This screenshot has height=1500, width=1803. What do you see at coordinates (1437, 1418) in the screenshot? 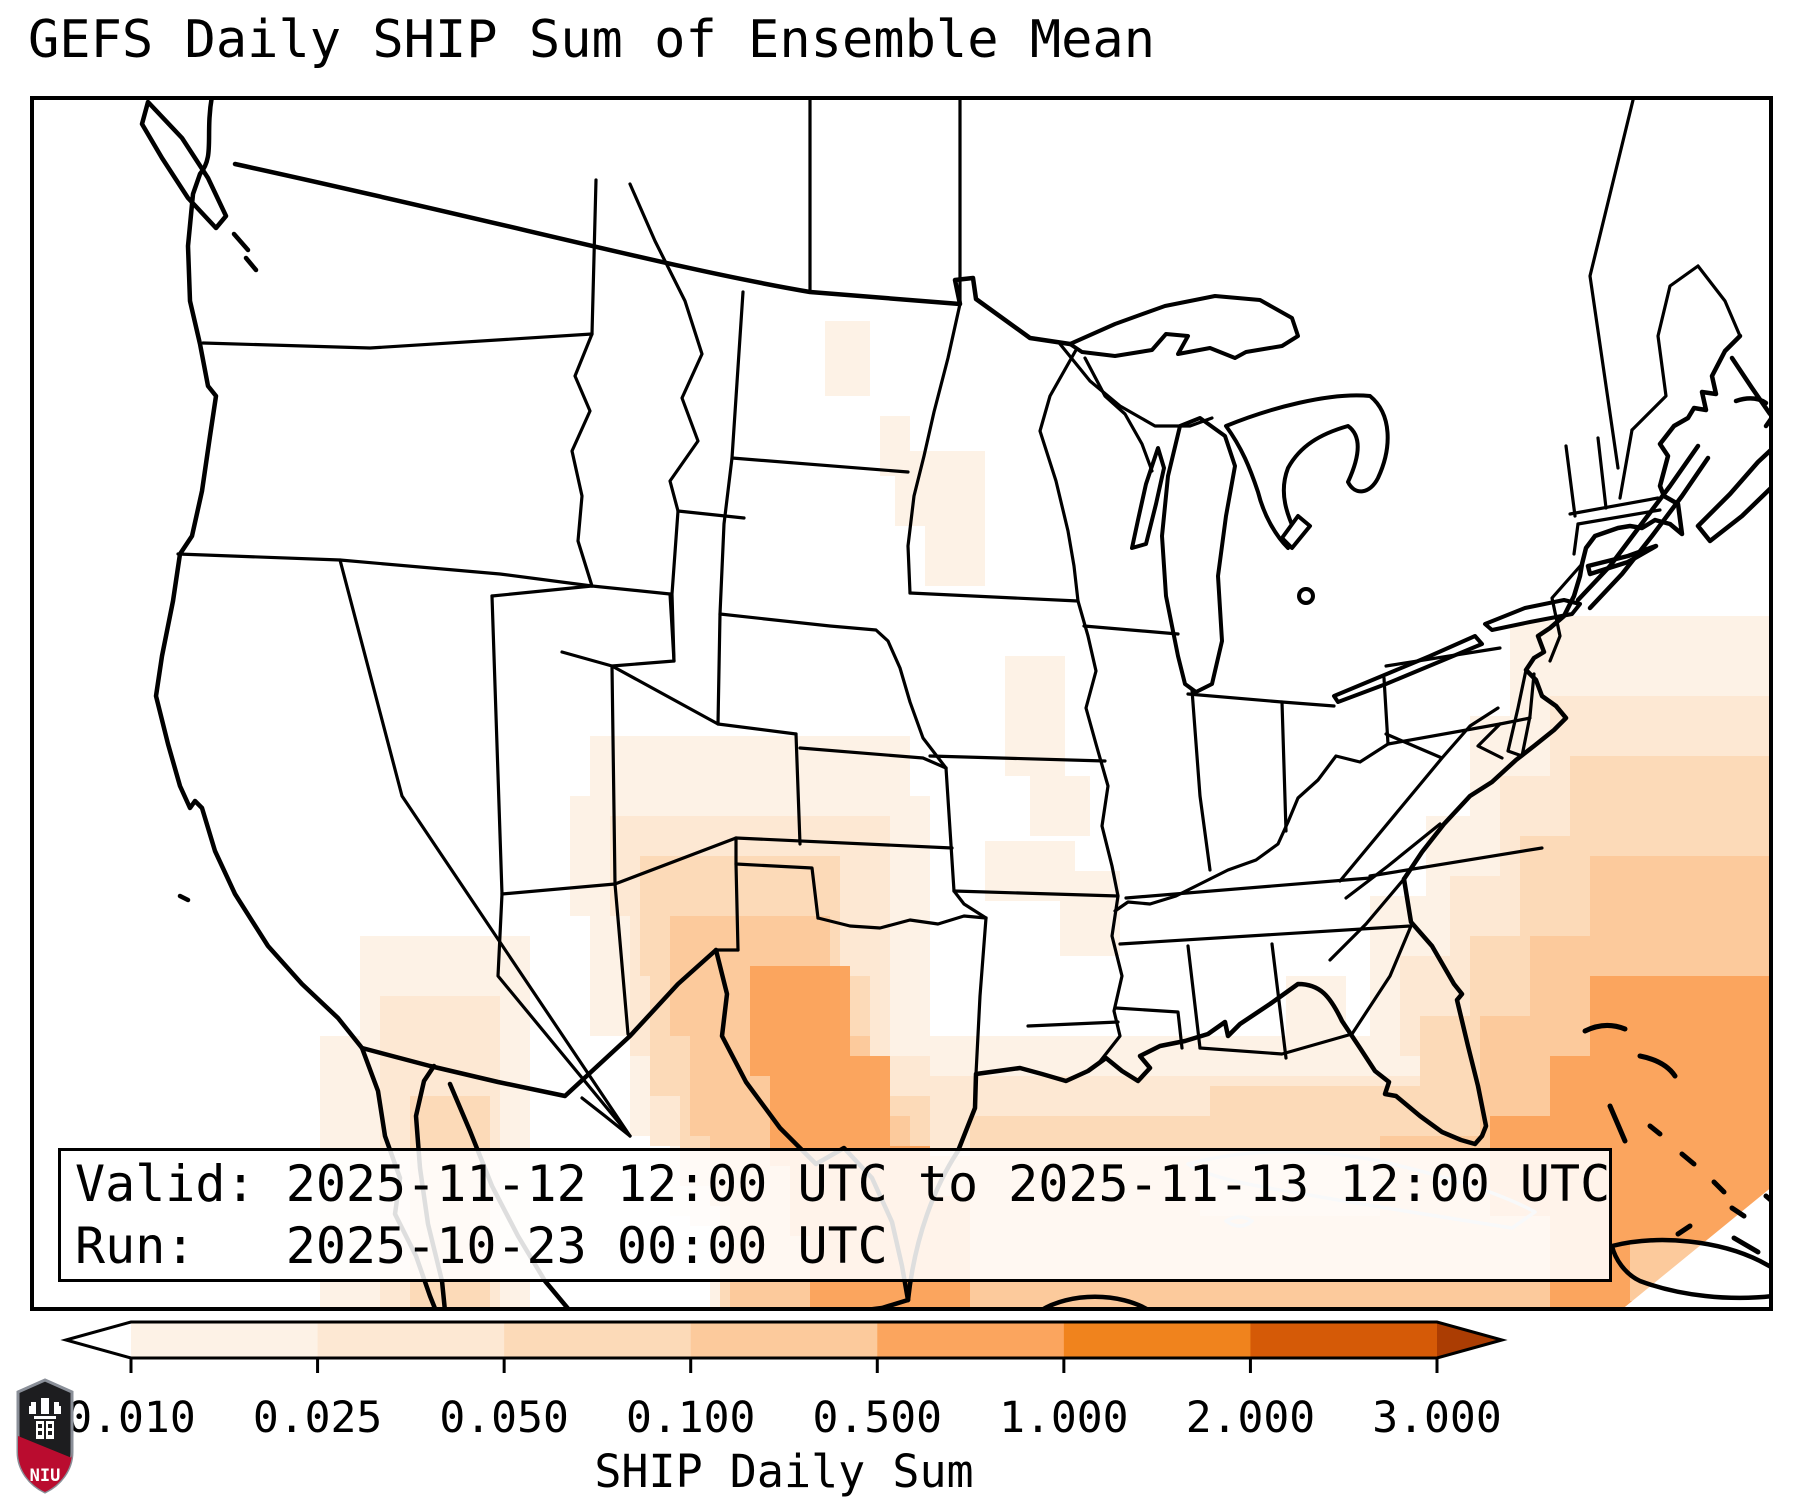
I see `colorbar-tick-label: 3.000` at bounding box center [1437, 1418].